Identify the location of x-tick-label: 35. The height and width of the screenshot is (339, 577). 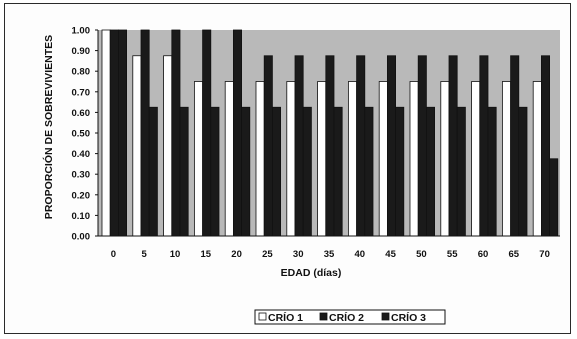
(329, 254).